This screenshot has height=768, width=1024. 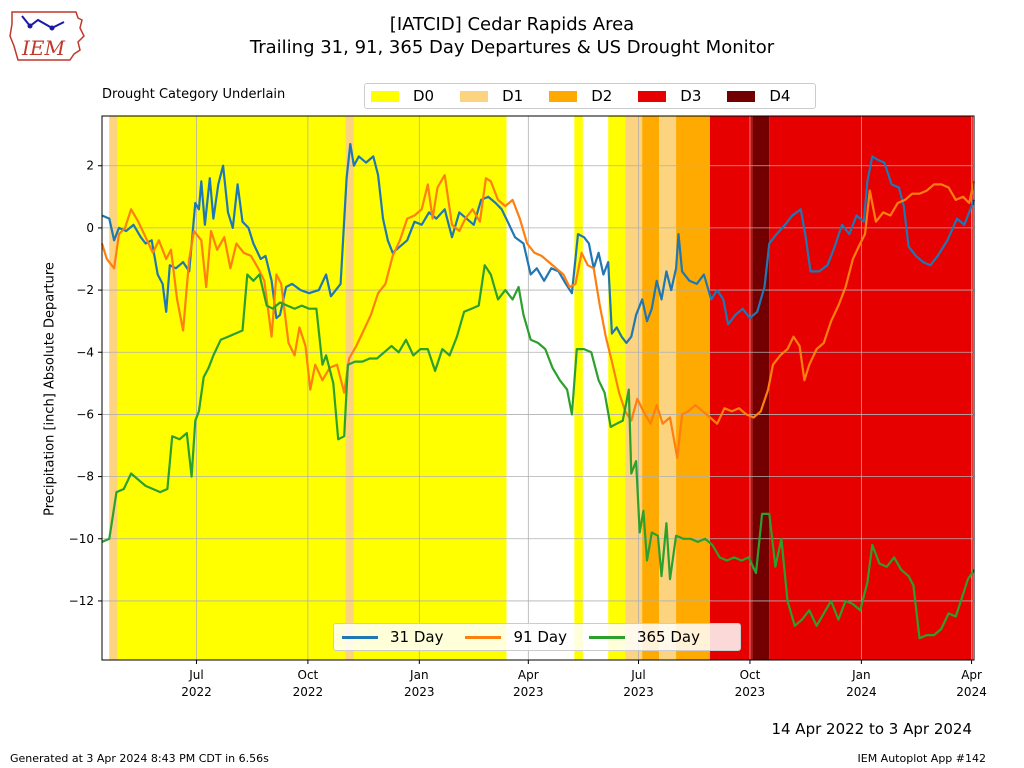 What do you see at coordinates (424, 96) in the screenshot?
I see `legend-label: D0` at bounding box center [424, 96].